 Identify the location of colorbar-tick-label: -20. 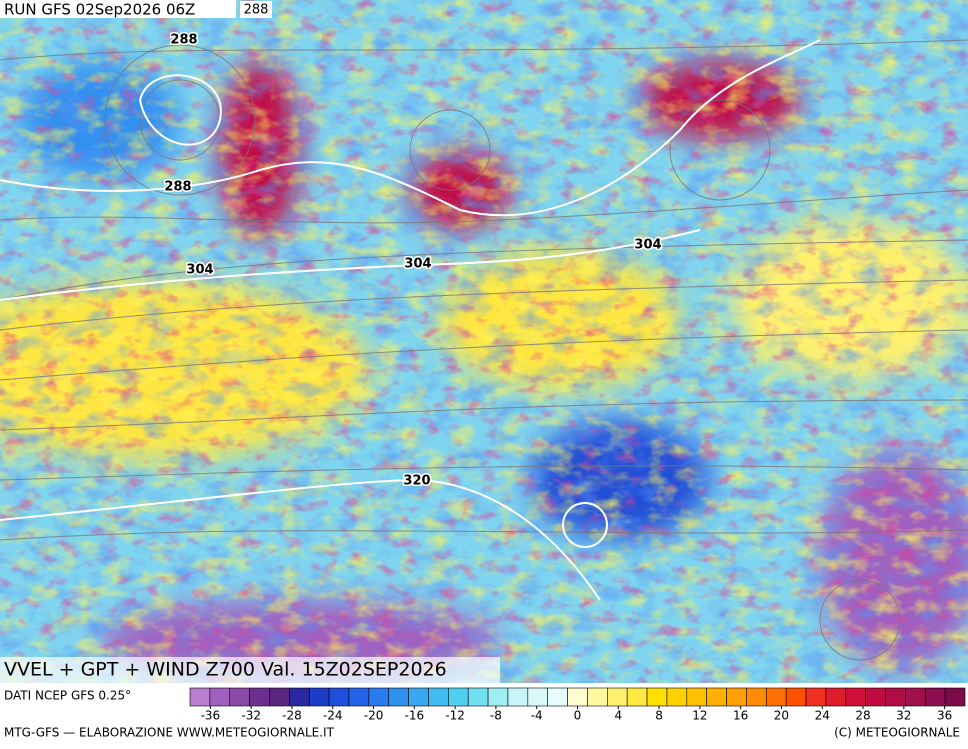
(374, 716).